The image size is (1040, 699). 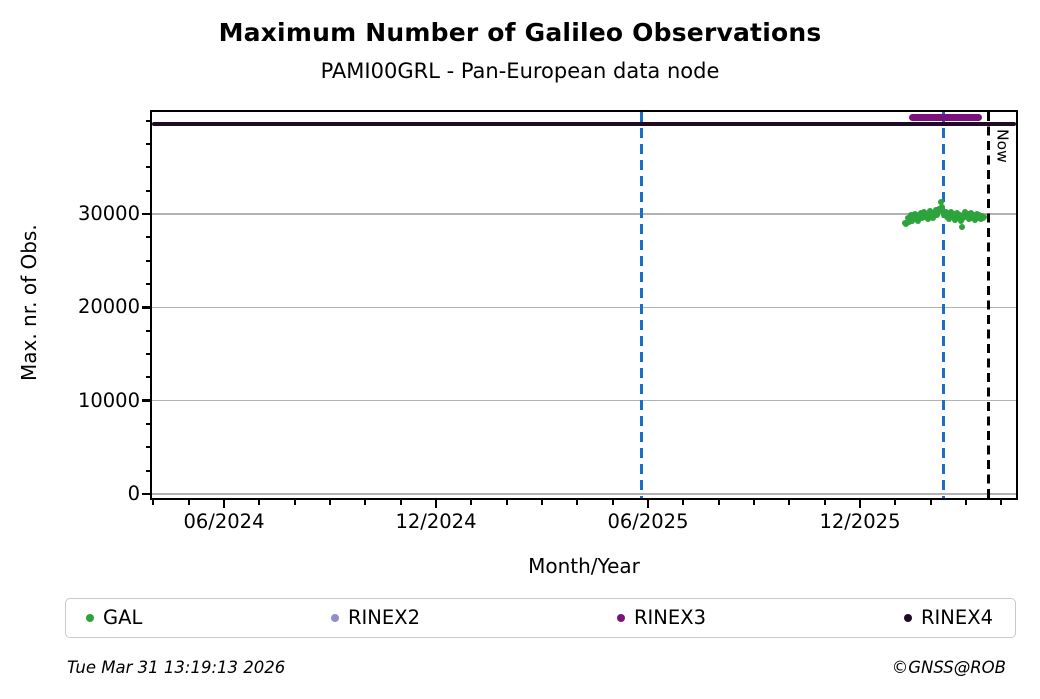 What do you see at coordinates (384, 617) in the screenshot?
I see `legend-label: RINEX2` at bounding box center [384, 617].